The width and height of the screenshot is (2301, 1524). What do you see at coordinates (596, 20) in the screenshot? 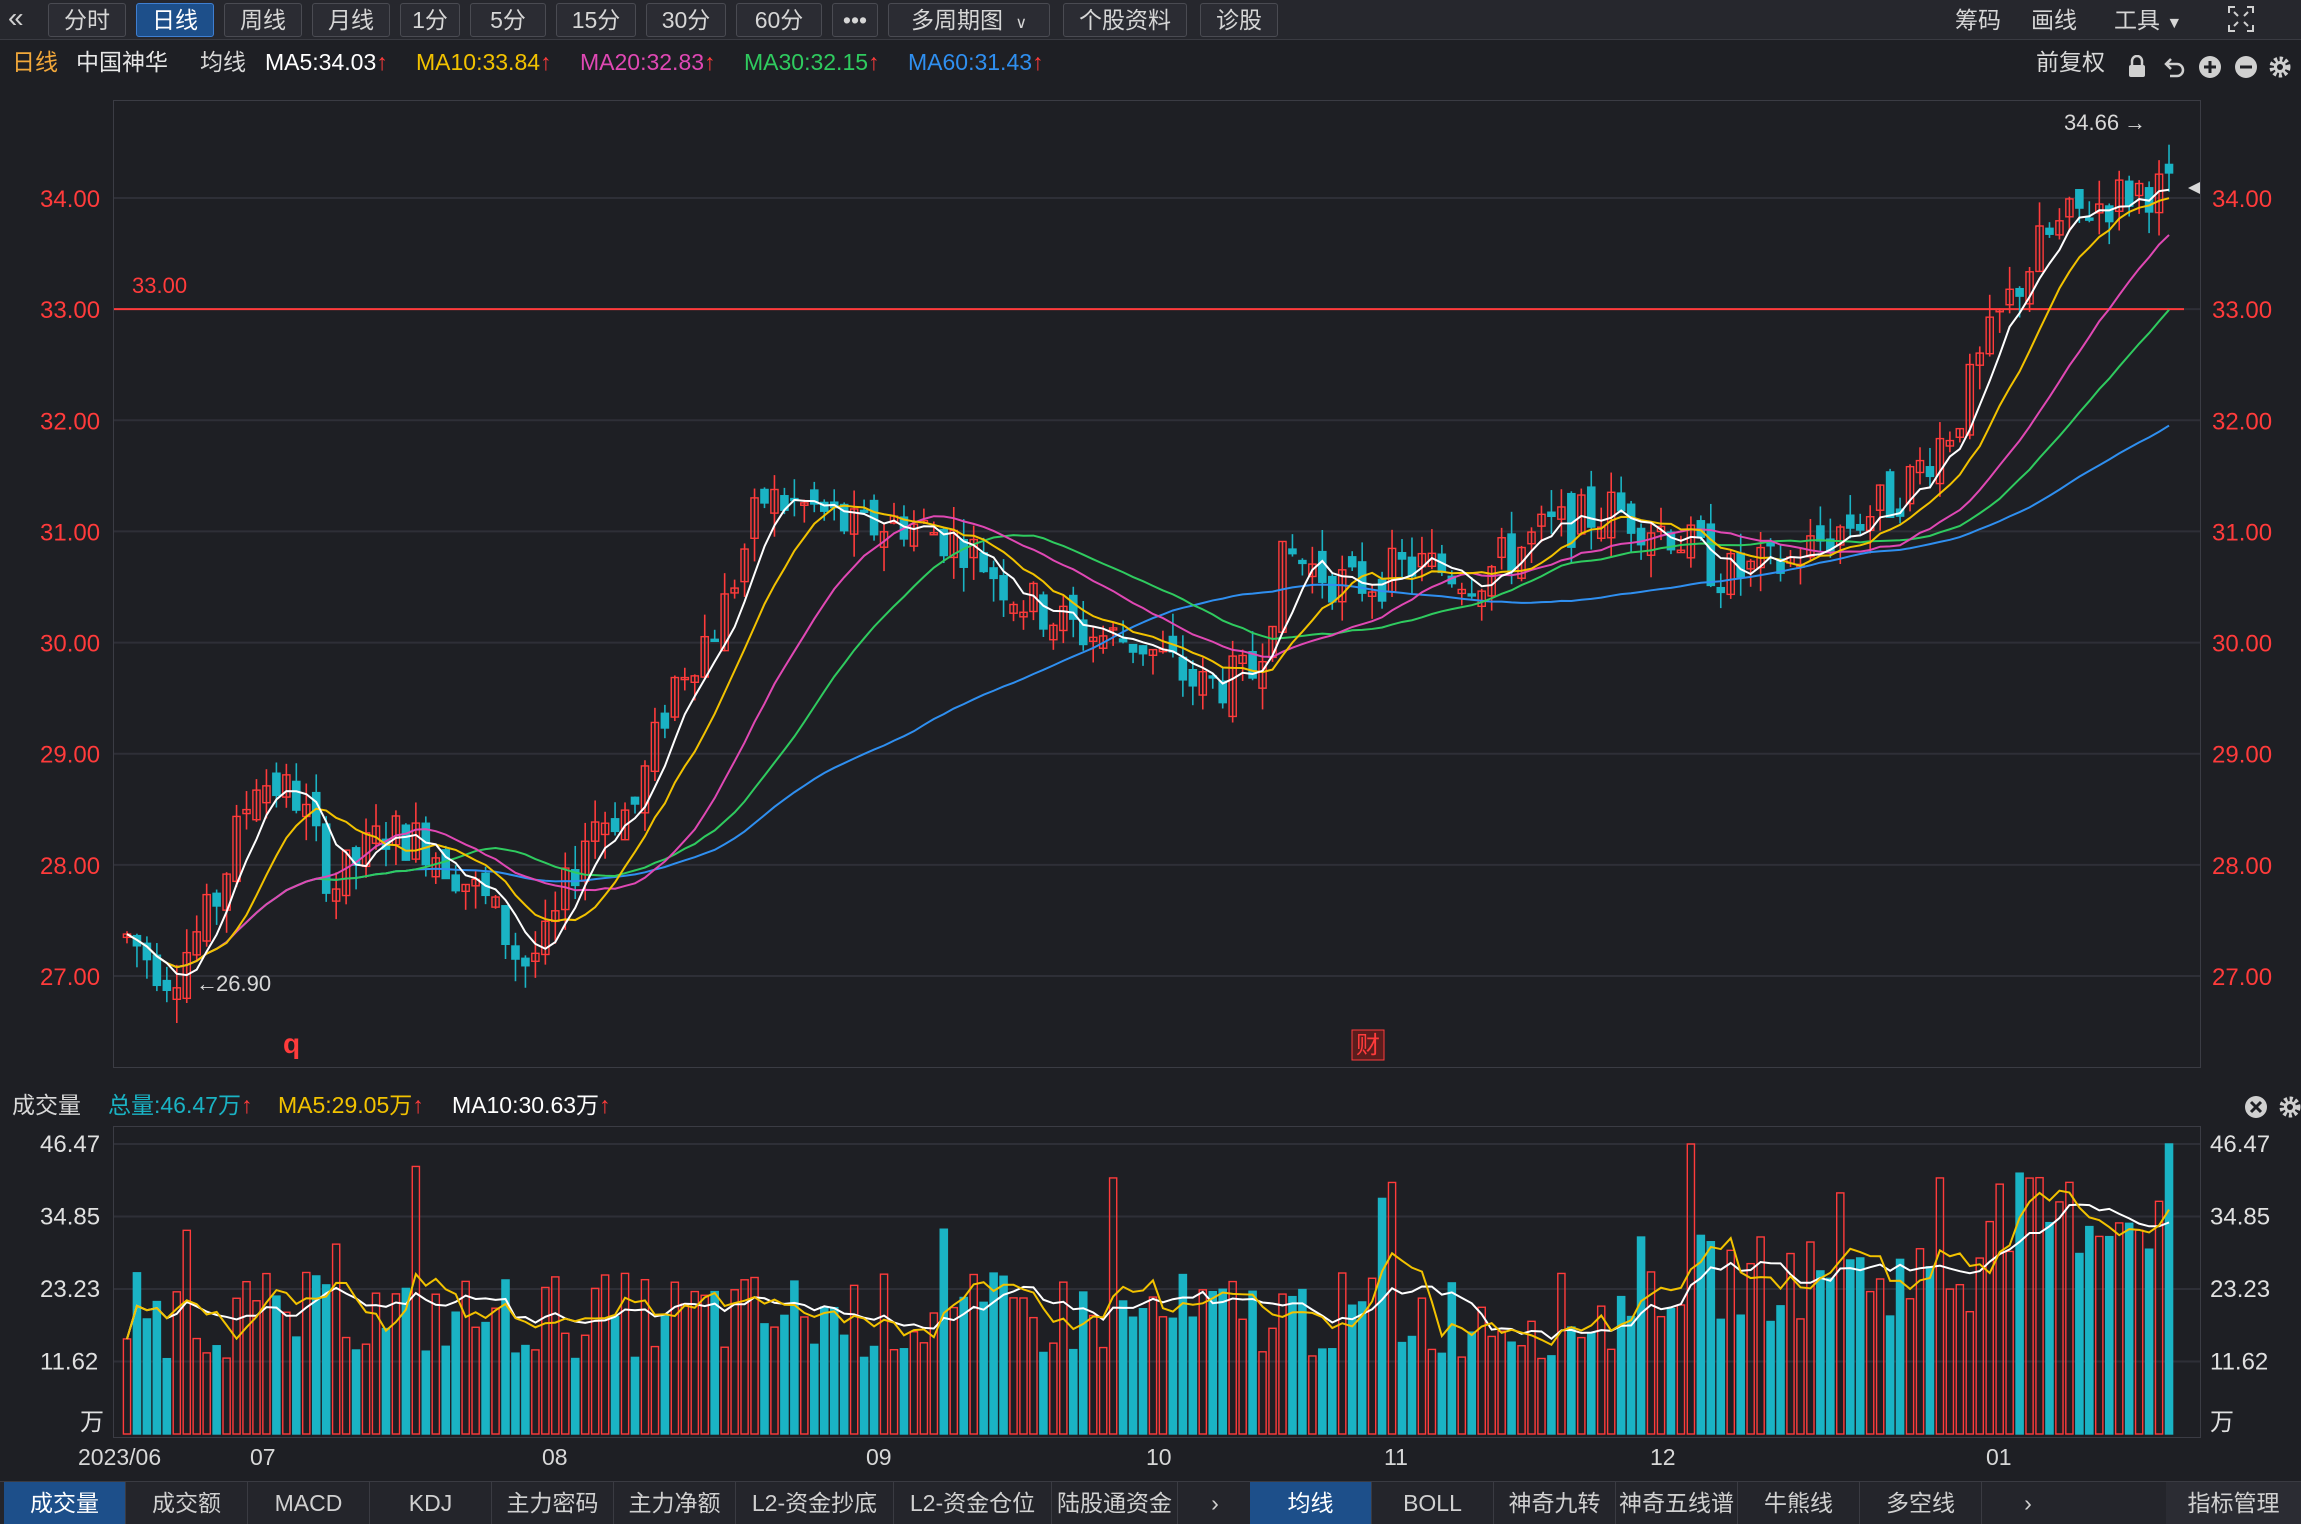
I see `period-button: 15分` at bounding box center [596, 20].